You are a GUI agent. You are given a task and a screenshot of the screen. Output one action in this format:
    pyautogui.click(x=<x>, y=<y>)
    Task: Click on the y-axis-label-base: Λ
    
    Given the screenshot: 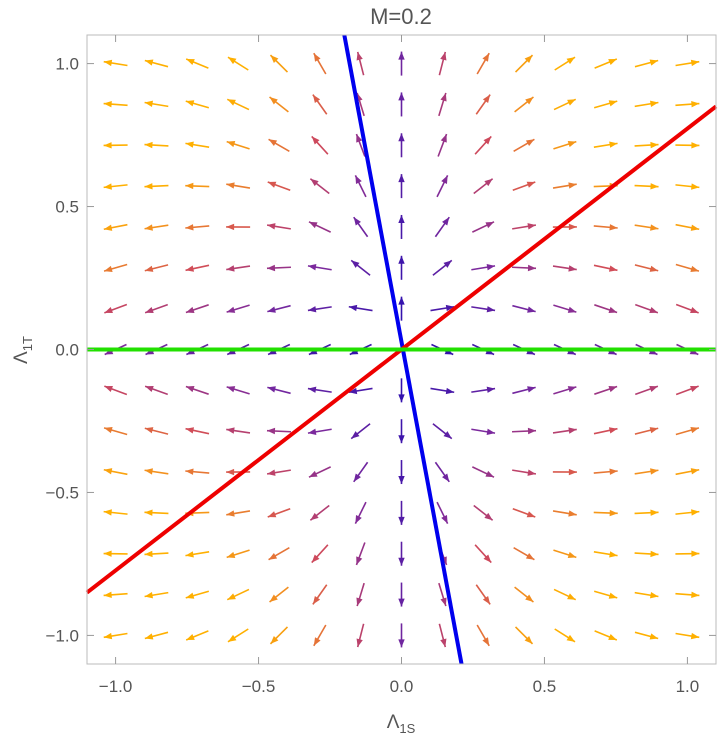 What is the action you would take?
    pyautogui.click(x=21, y=357)
    